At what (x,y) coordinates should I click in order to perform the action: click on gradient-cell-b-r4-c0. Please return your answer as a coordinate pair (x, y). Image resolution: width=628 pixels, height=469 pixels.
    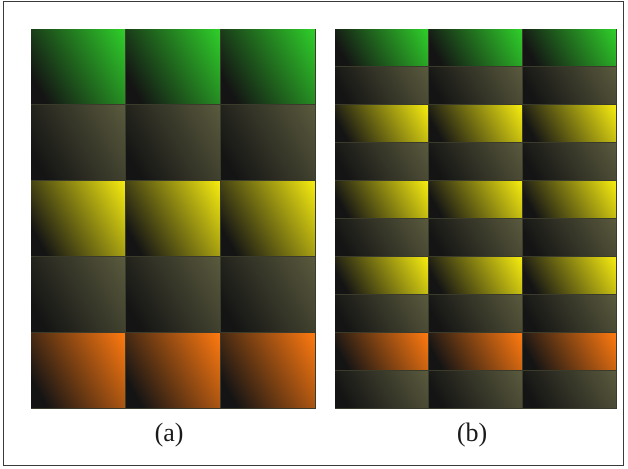
    Looking at the image, I should click on (382, 200).